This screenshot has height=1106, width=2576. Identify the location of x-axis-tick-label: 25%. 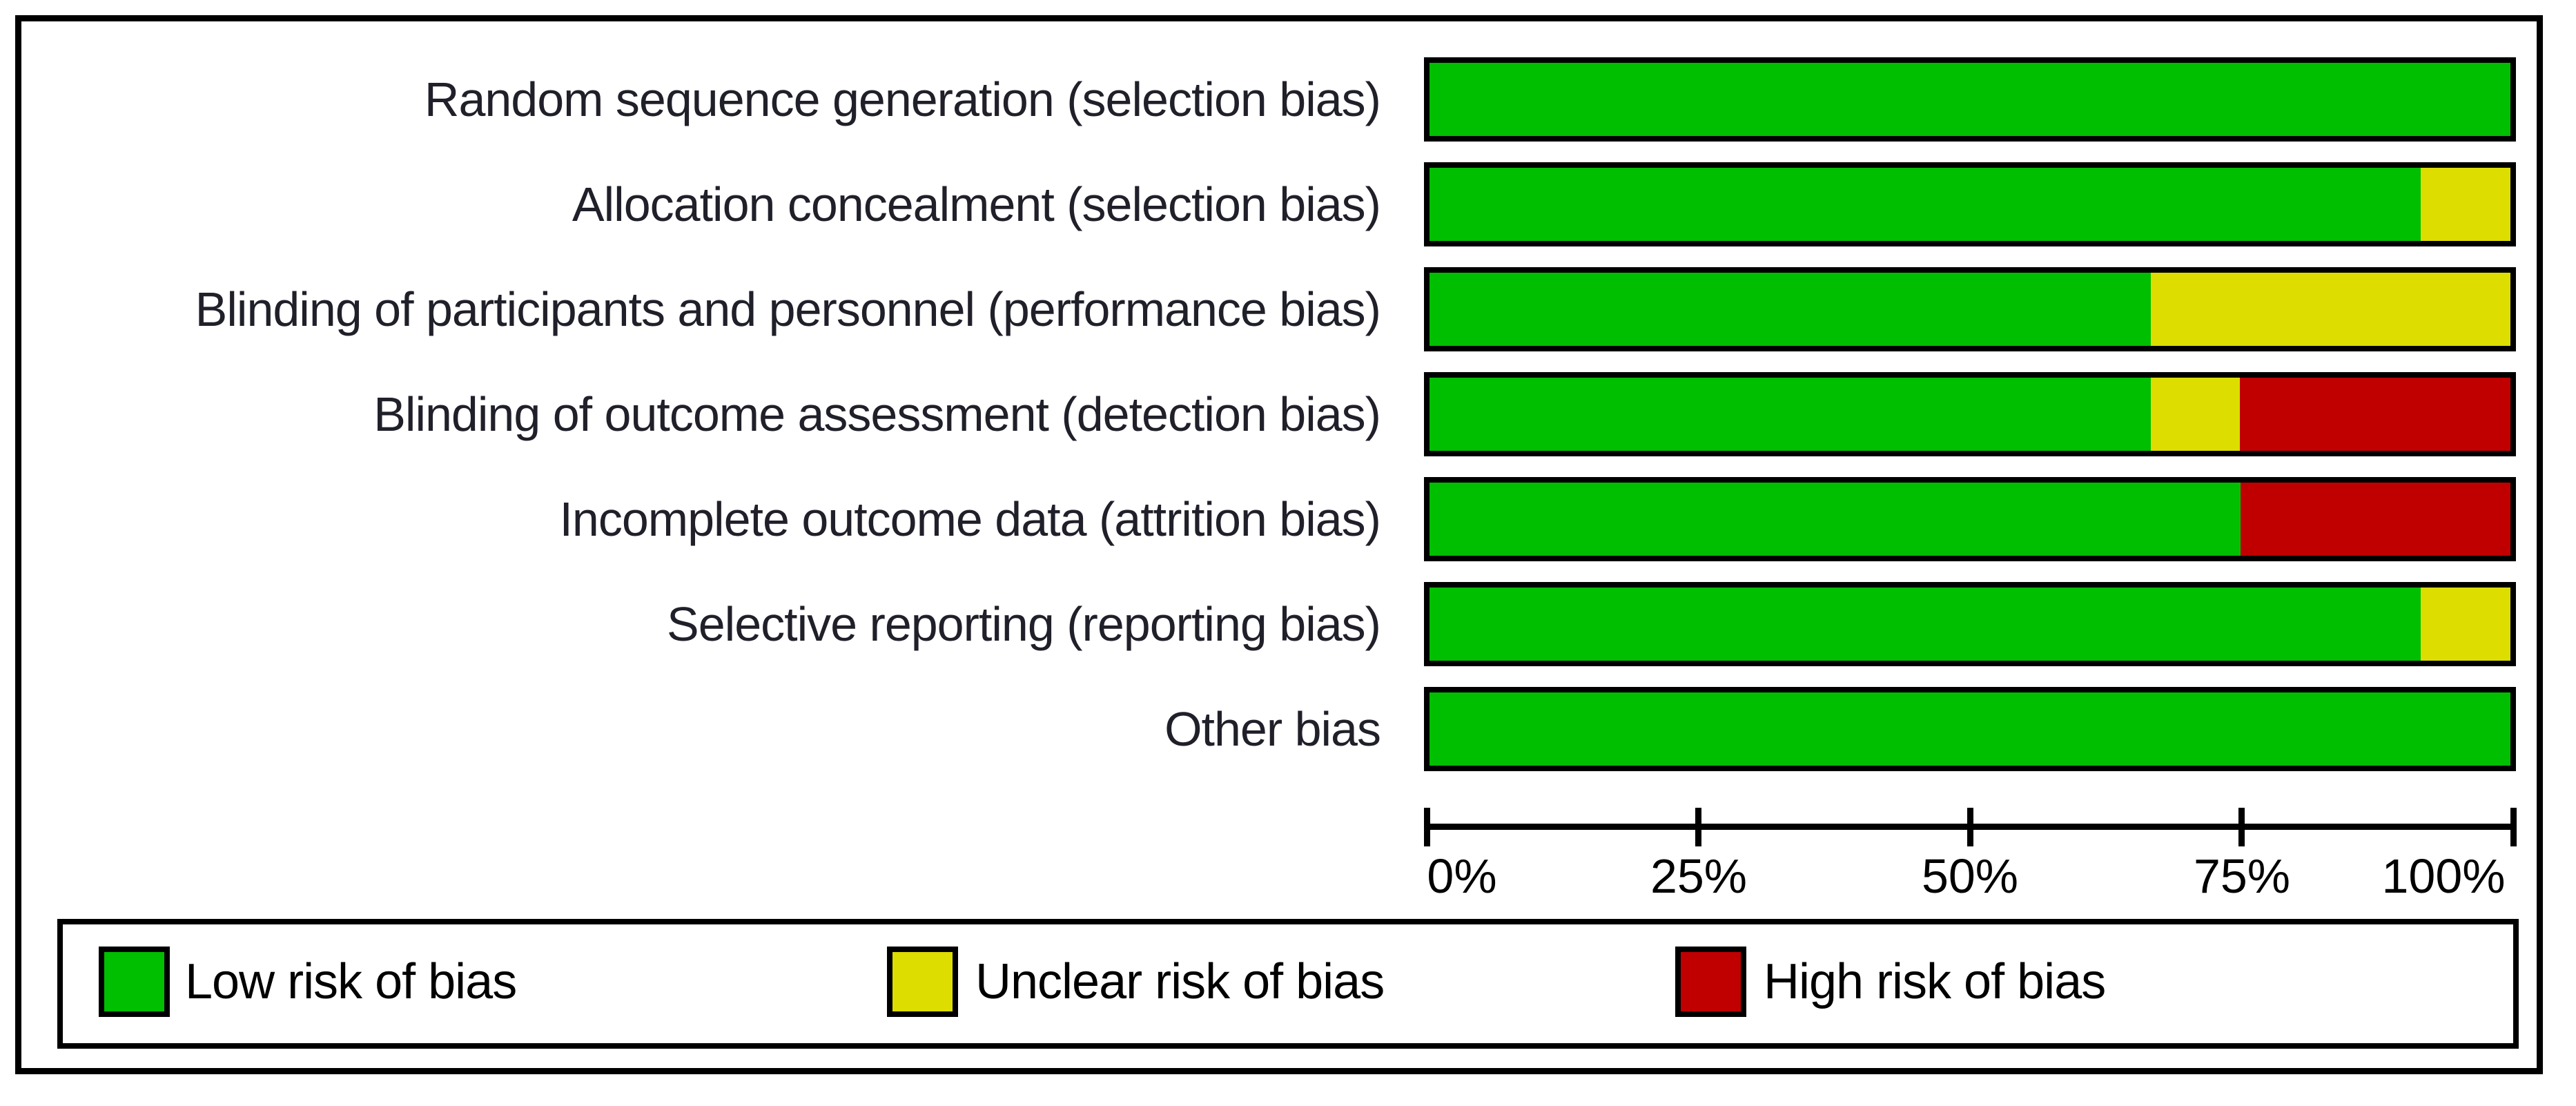
(1699, 876).